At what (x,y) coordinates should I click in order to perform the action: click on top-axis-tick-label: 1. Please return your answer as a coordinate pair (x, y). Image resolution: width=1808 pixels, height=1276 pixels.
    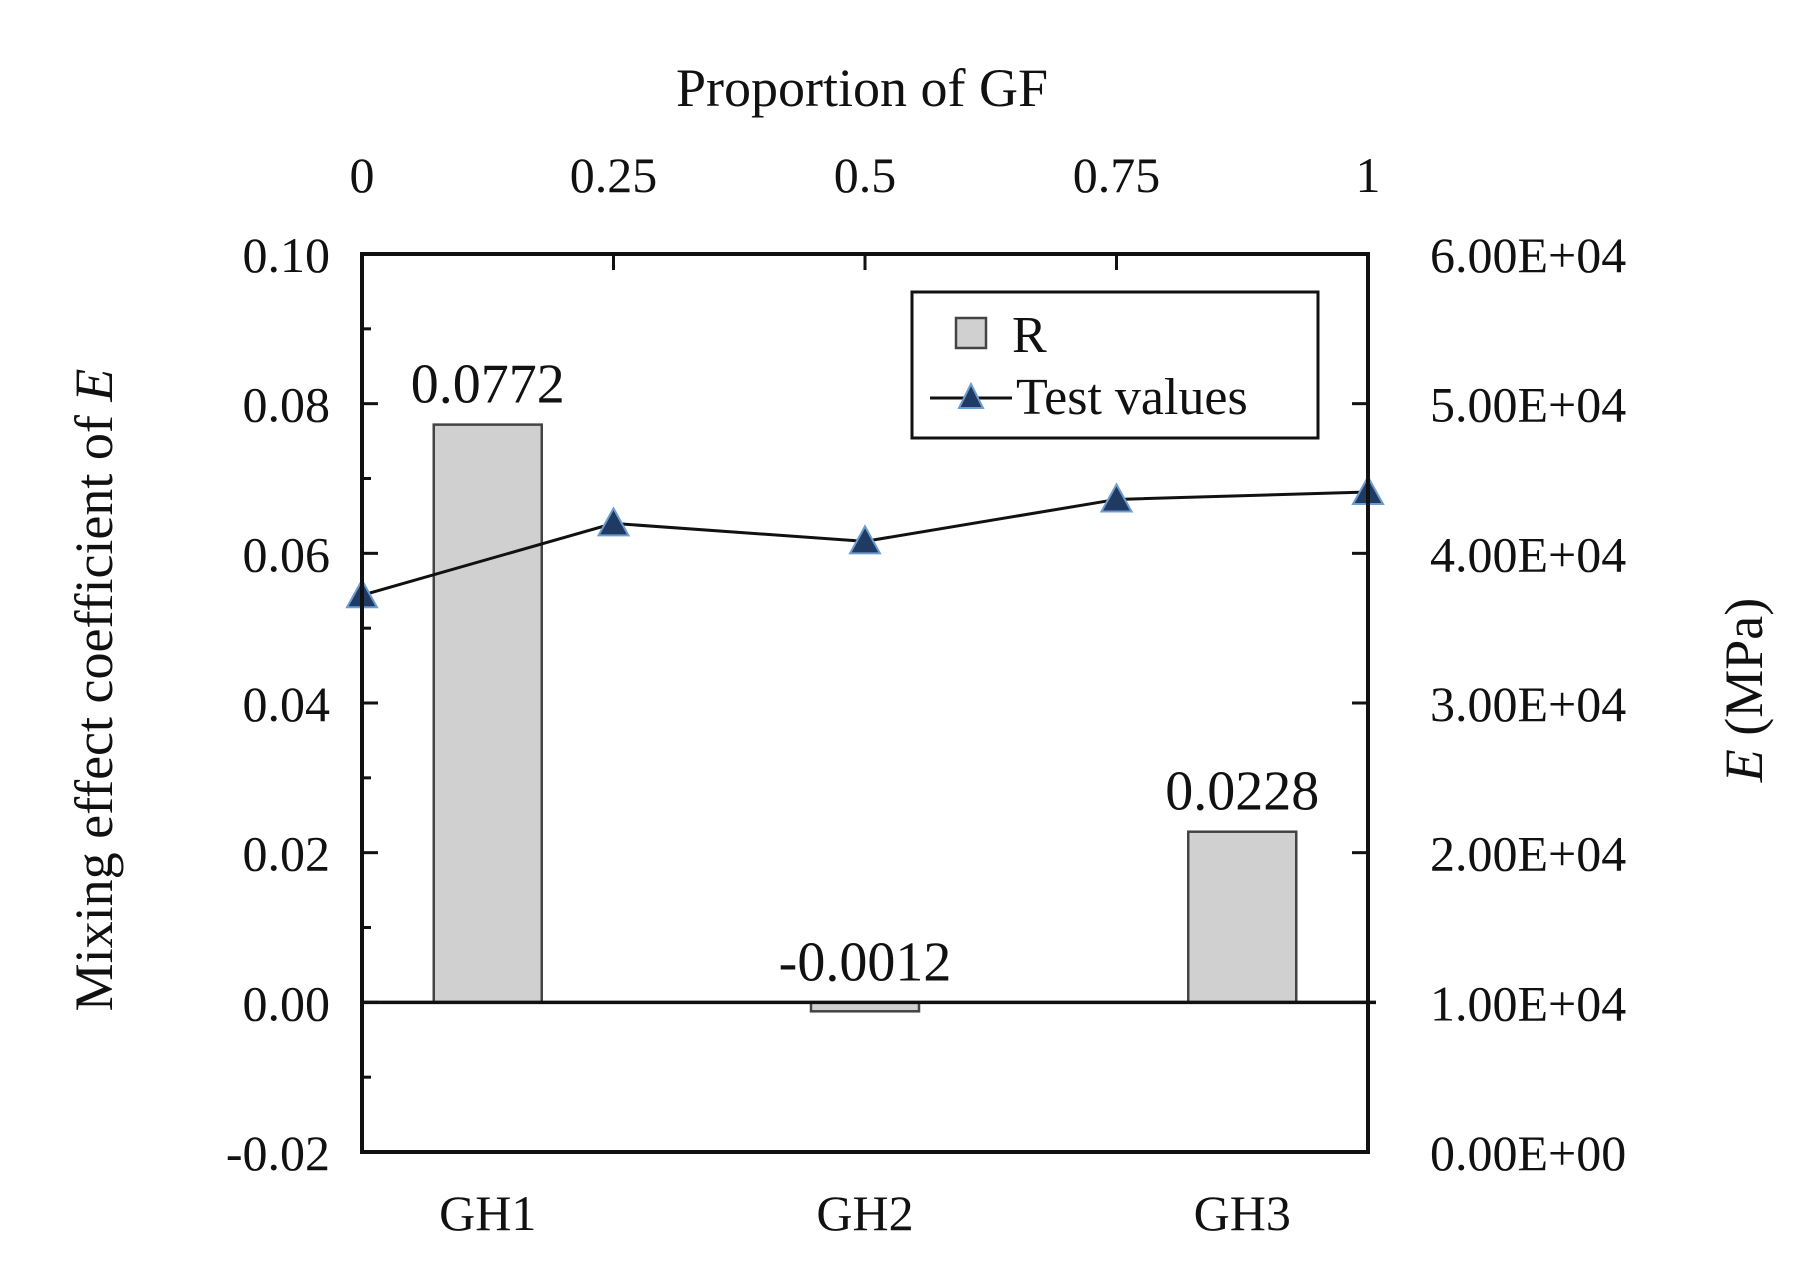
    Looking at the image, I should click on (1368, 175).